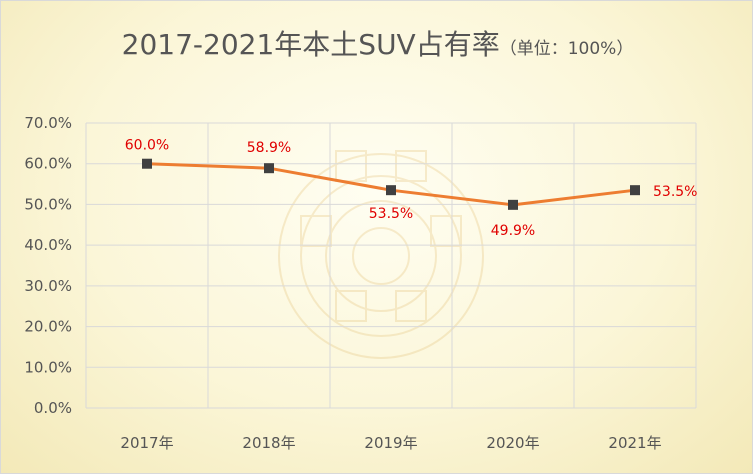  What do you see at coordinates (566, 49) in the screenshot?
I see `chart-title-unit: （单位：100%）` at bounding box center [566, 49].